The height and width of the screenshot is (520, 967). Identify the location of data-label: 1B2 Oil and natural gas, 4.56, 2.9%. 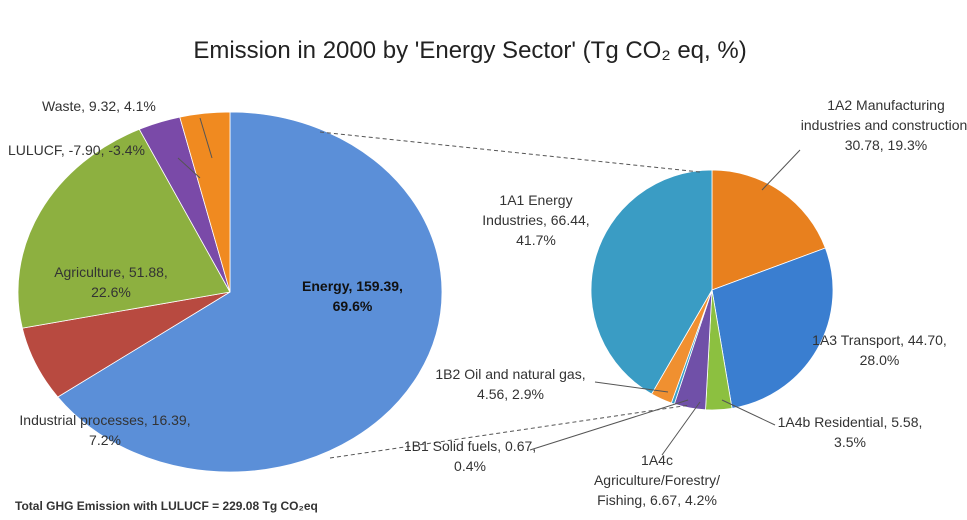
(510, 384).